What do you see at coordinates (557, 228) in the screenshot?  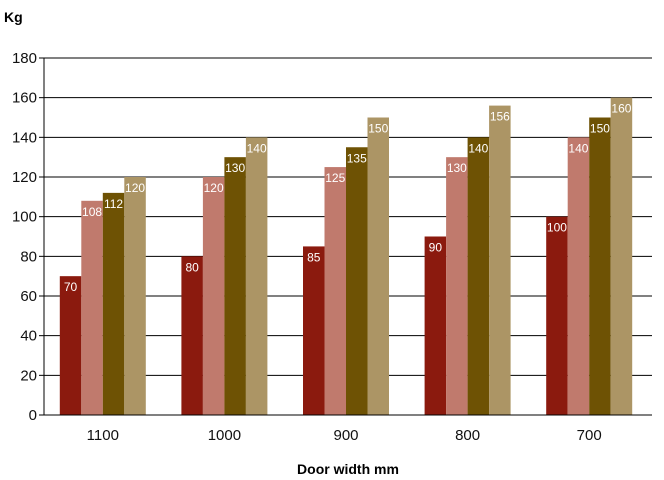 I see `data-label: 100` at bounding box center [557, 228].